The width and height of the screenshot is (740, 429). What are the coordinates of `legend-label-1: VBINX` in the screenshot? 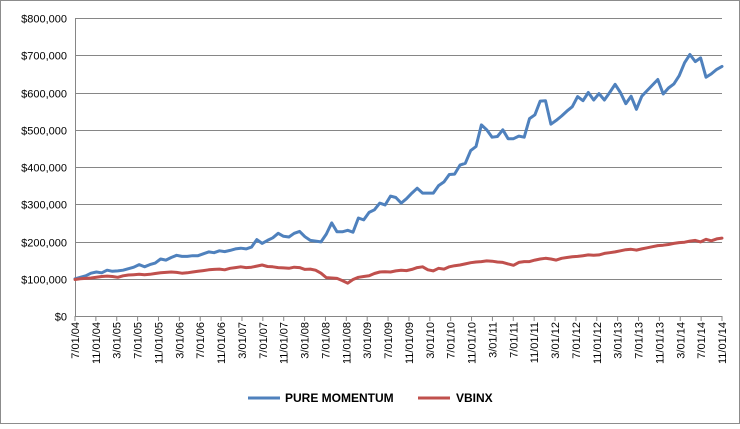 It's located at (474, 398).